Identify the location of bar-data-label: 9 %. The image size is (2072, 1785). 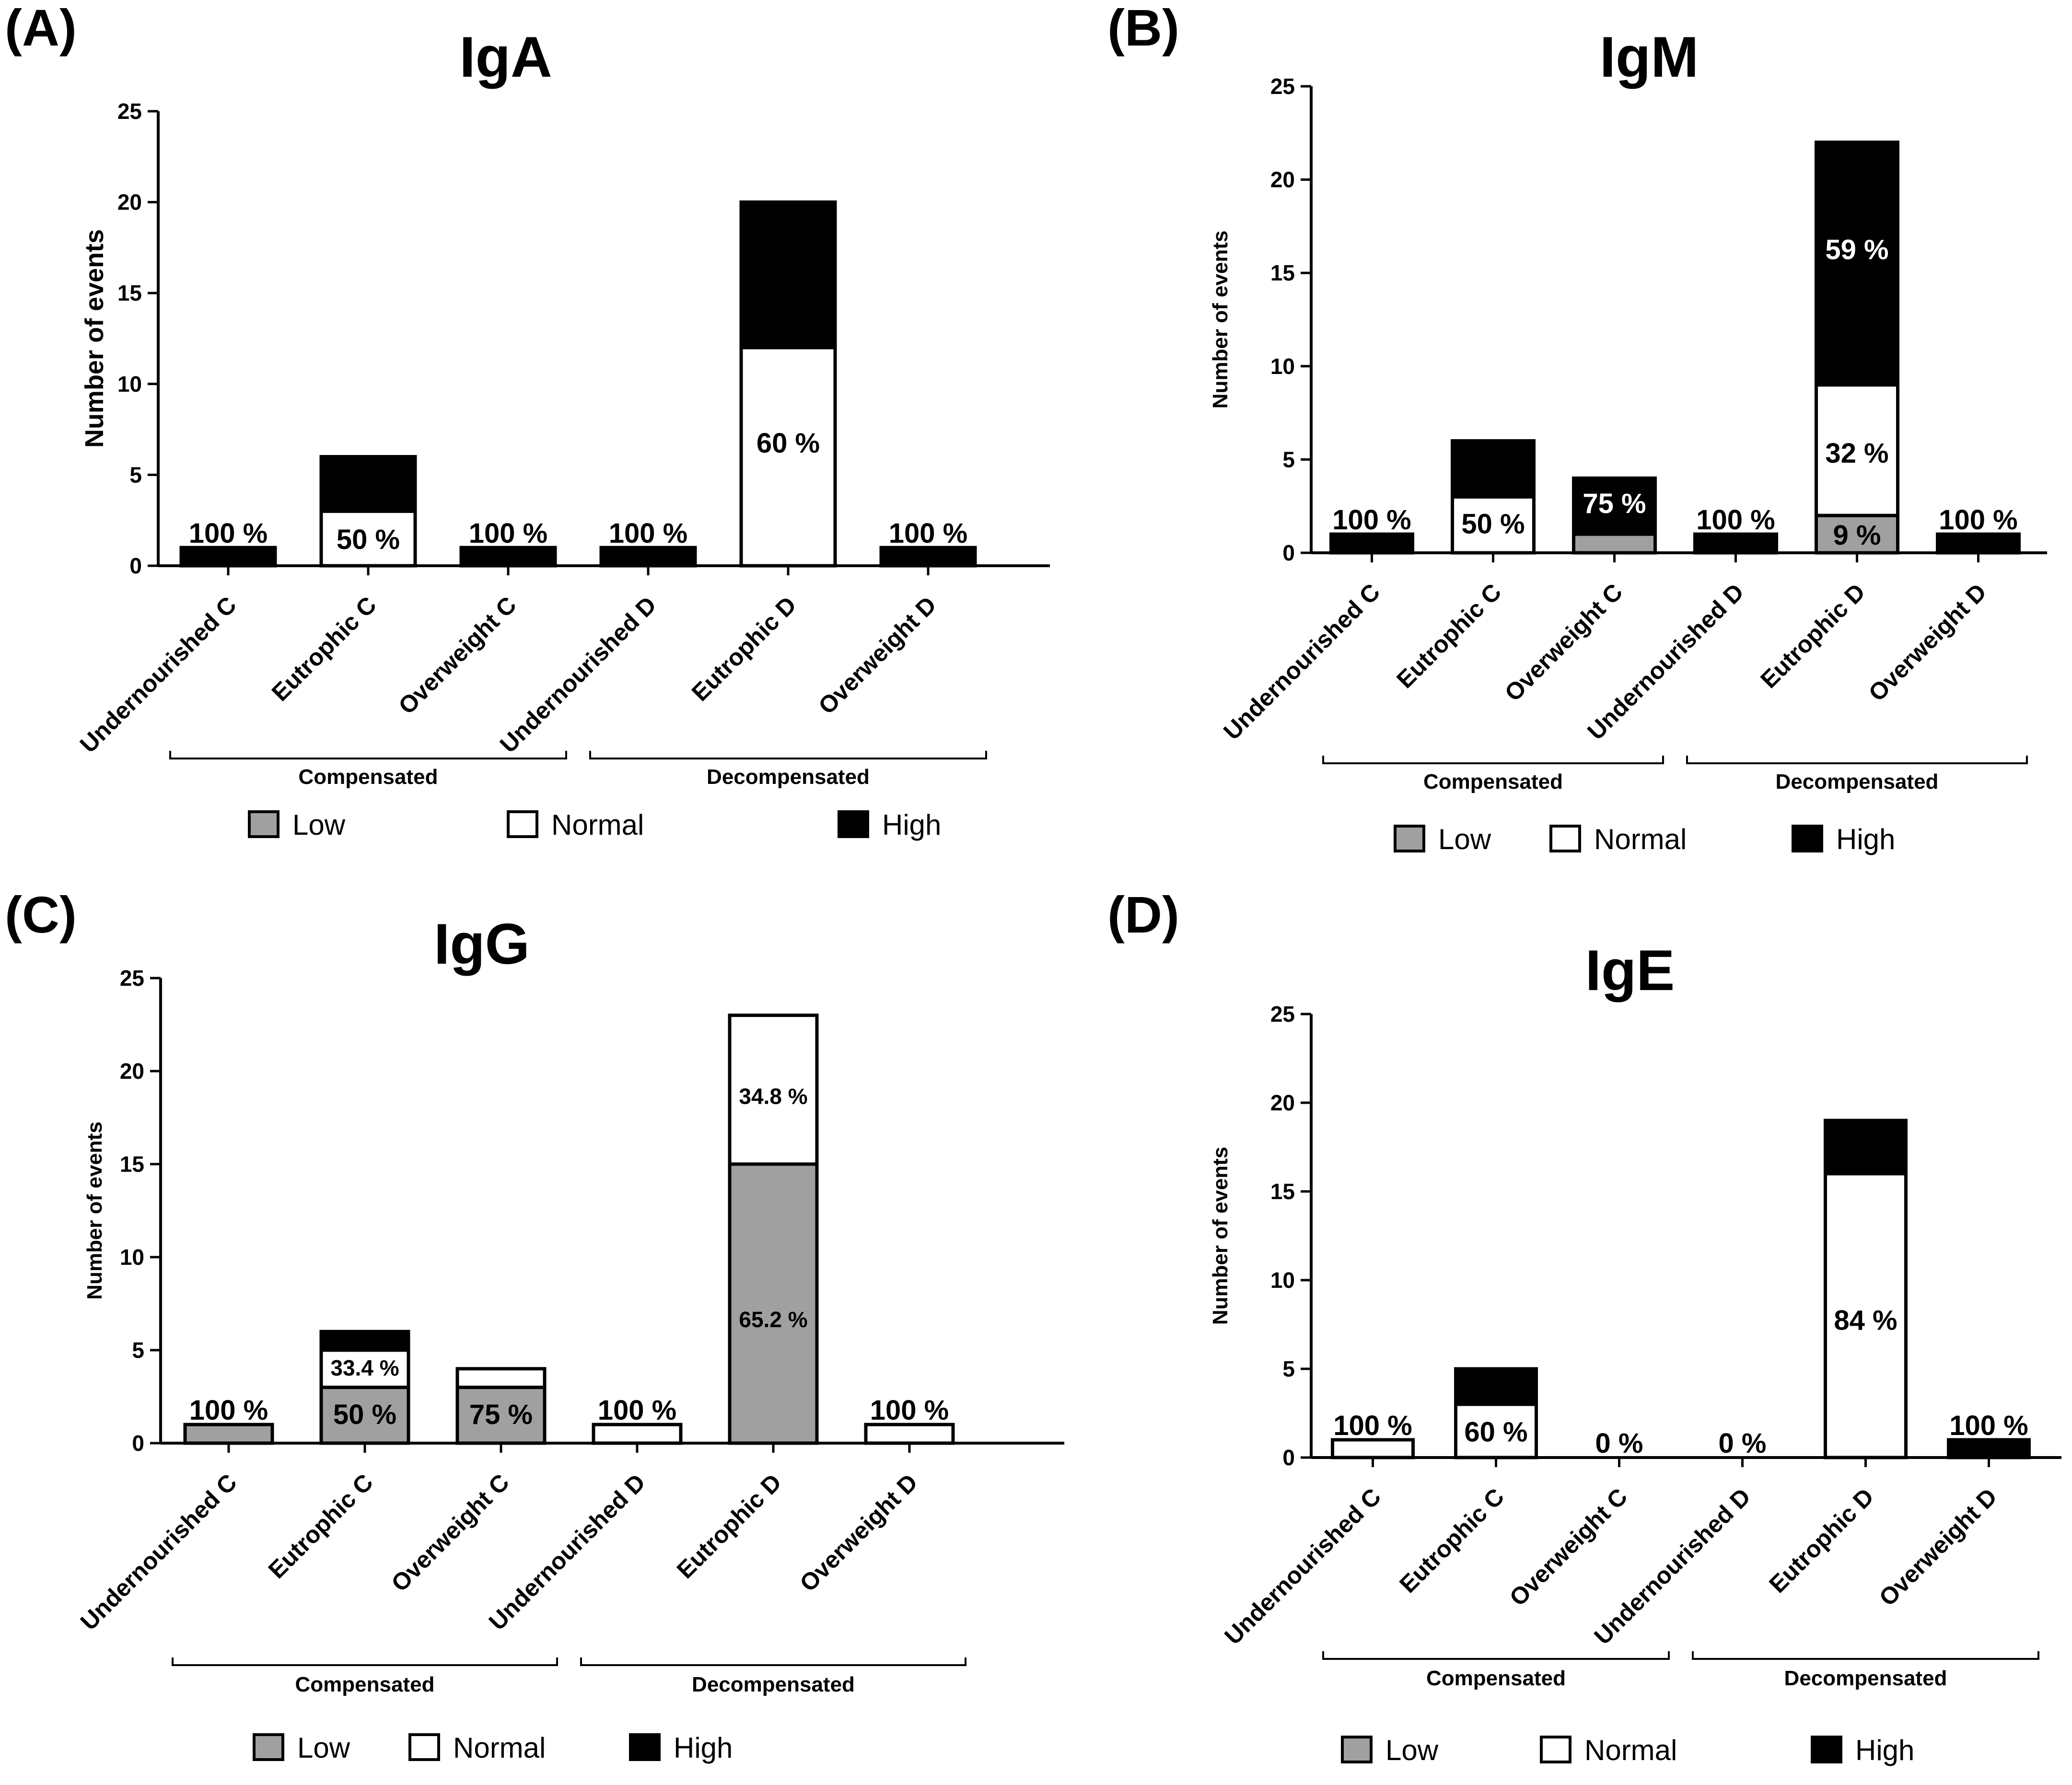
(1857, 535).